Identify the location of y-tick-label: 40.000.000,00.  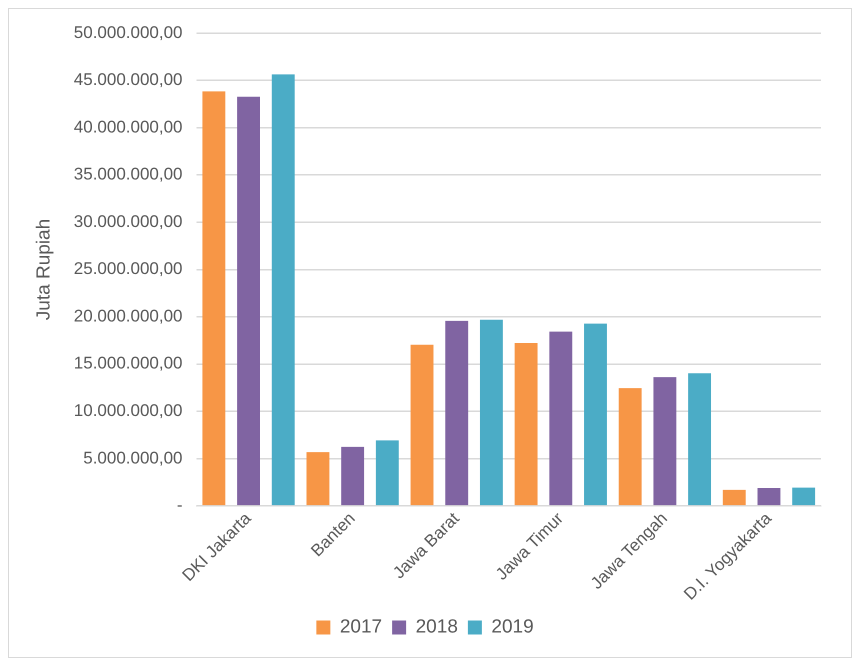
(128, 126).